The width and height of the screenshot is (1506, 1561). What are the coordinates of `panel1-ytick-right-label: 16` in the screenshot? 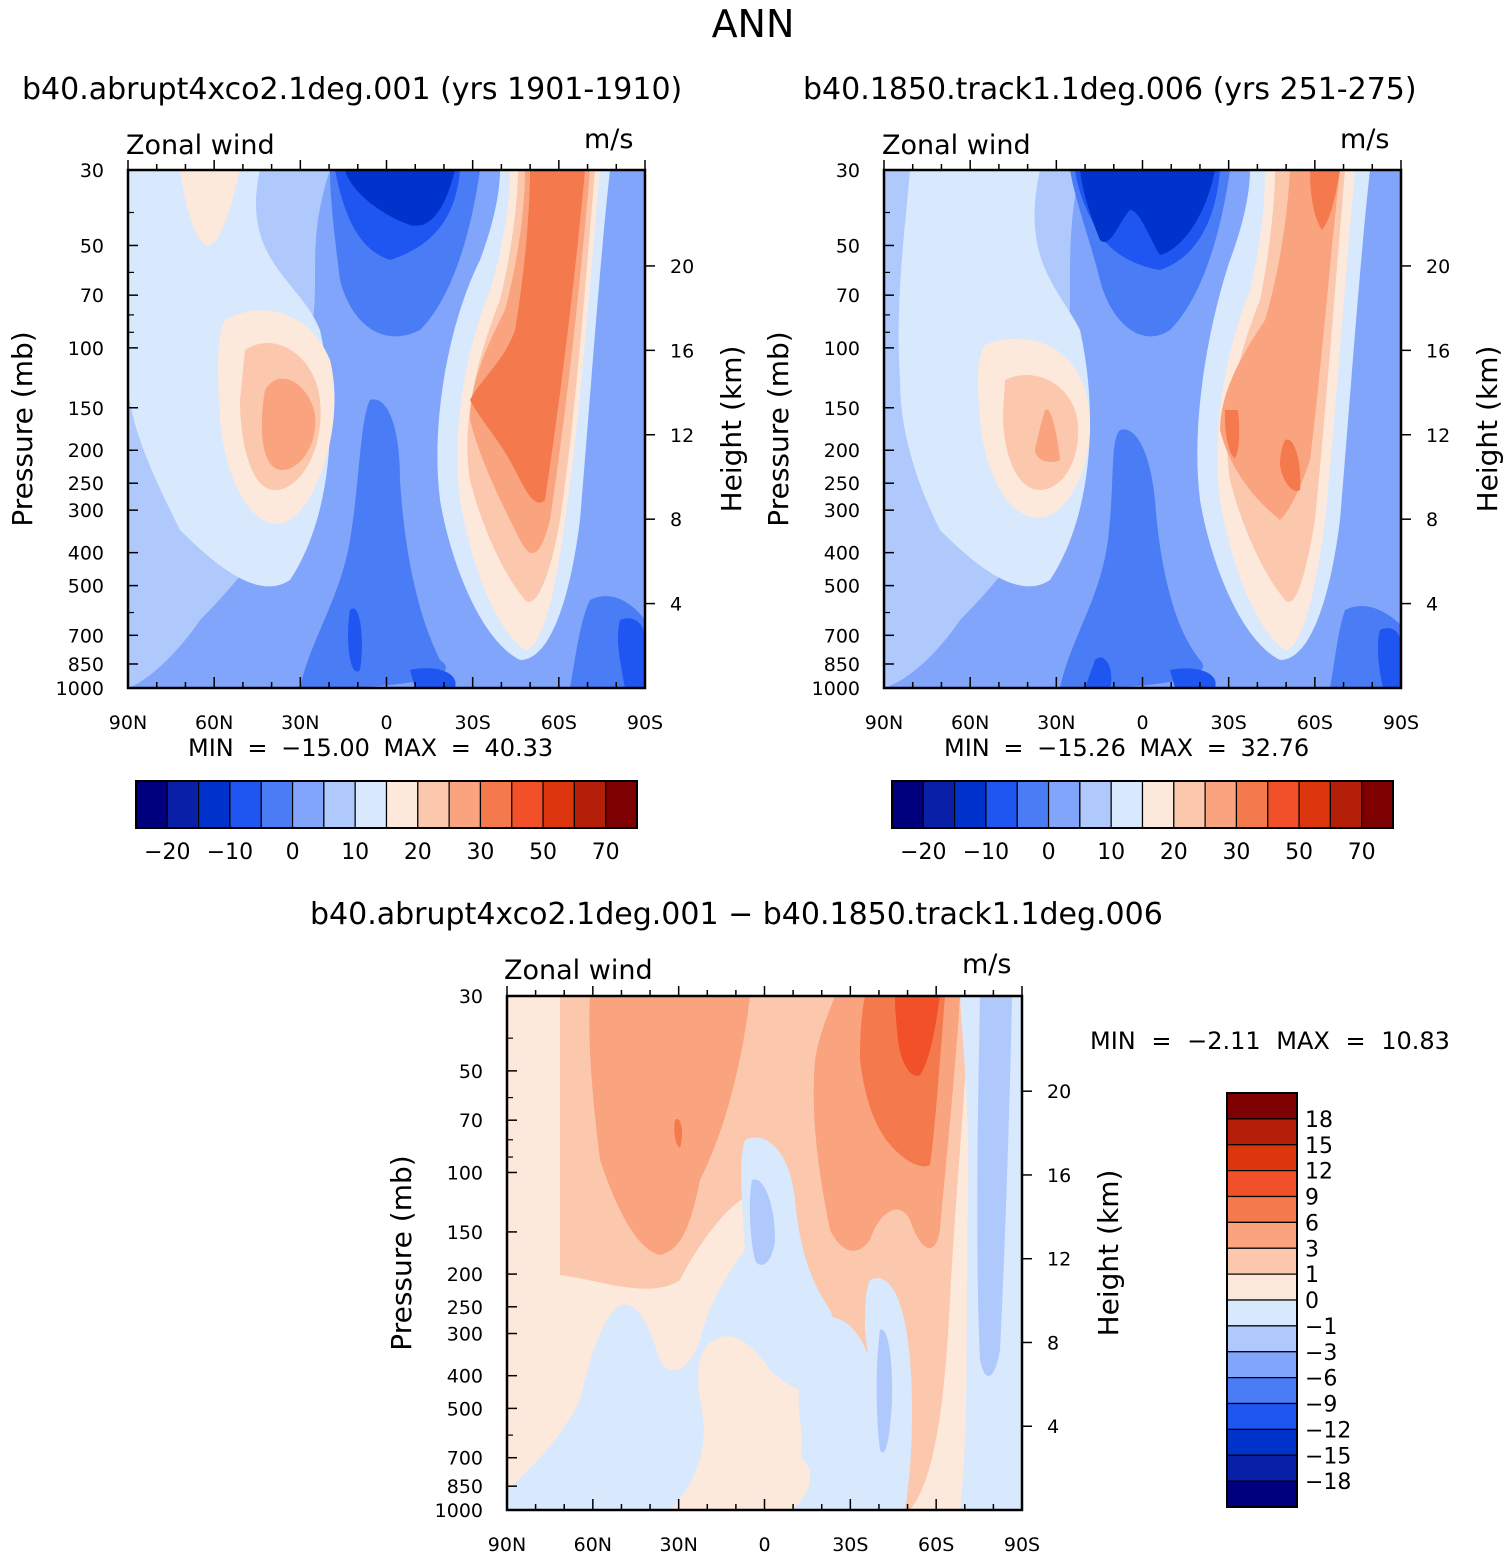 It's located at (682, 351).